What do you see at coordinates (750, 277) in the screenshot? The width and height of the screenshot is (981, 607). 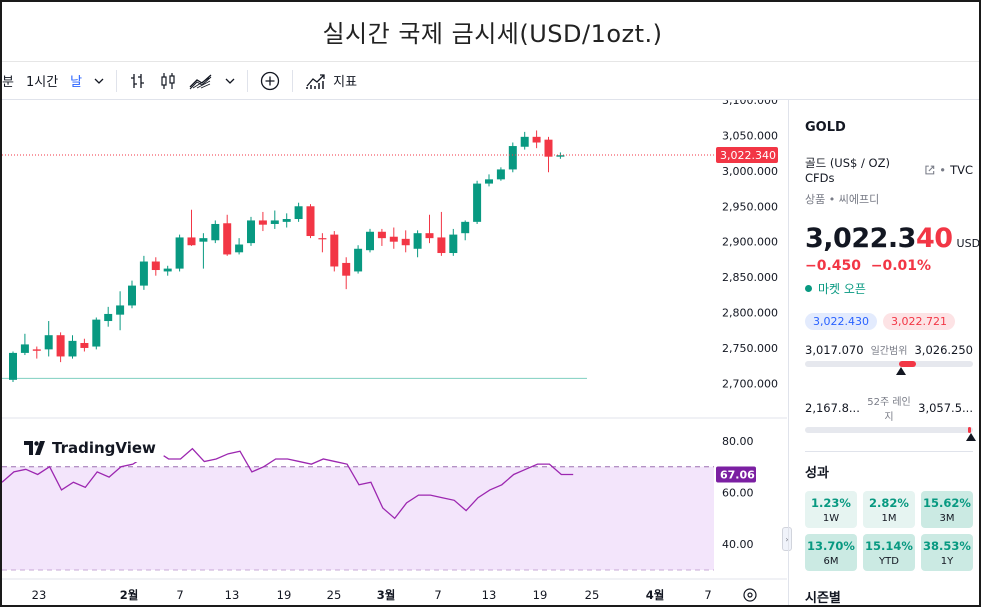 I see `price-axis-tick: 2,850.000` at bounding box center [750, 277].